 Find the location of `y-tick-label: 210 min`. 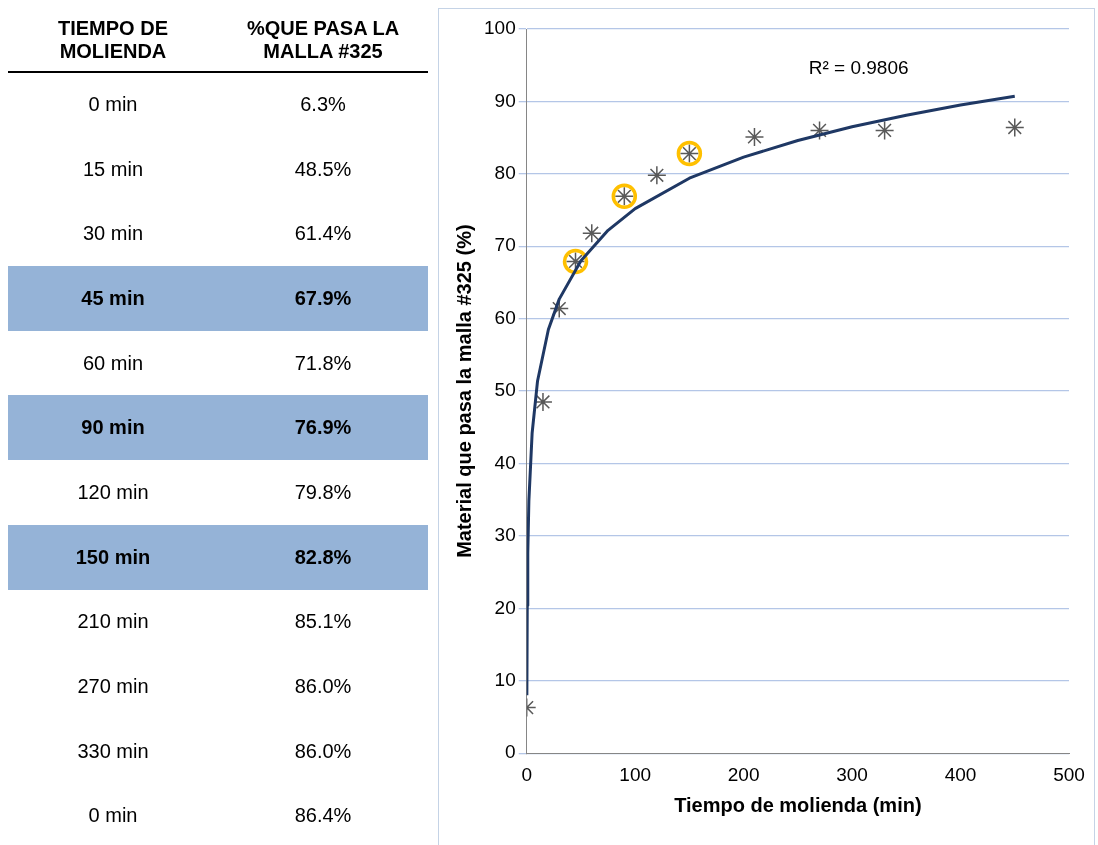

y-tick-label: 210 min is located at coordinates (113, 621).